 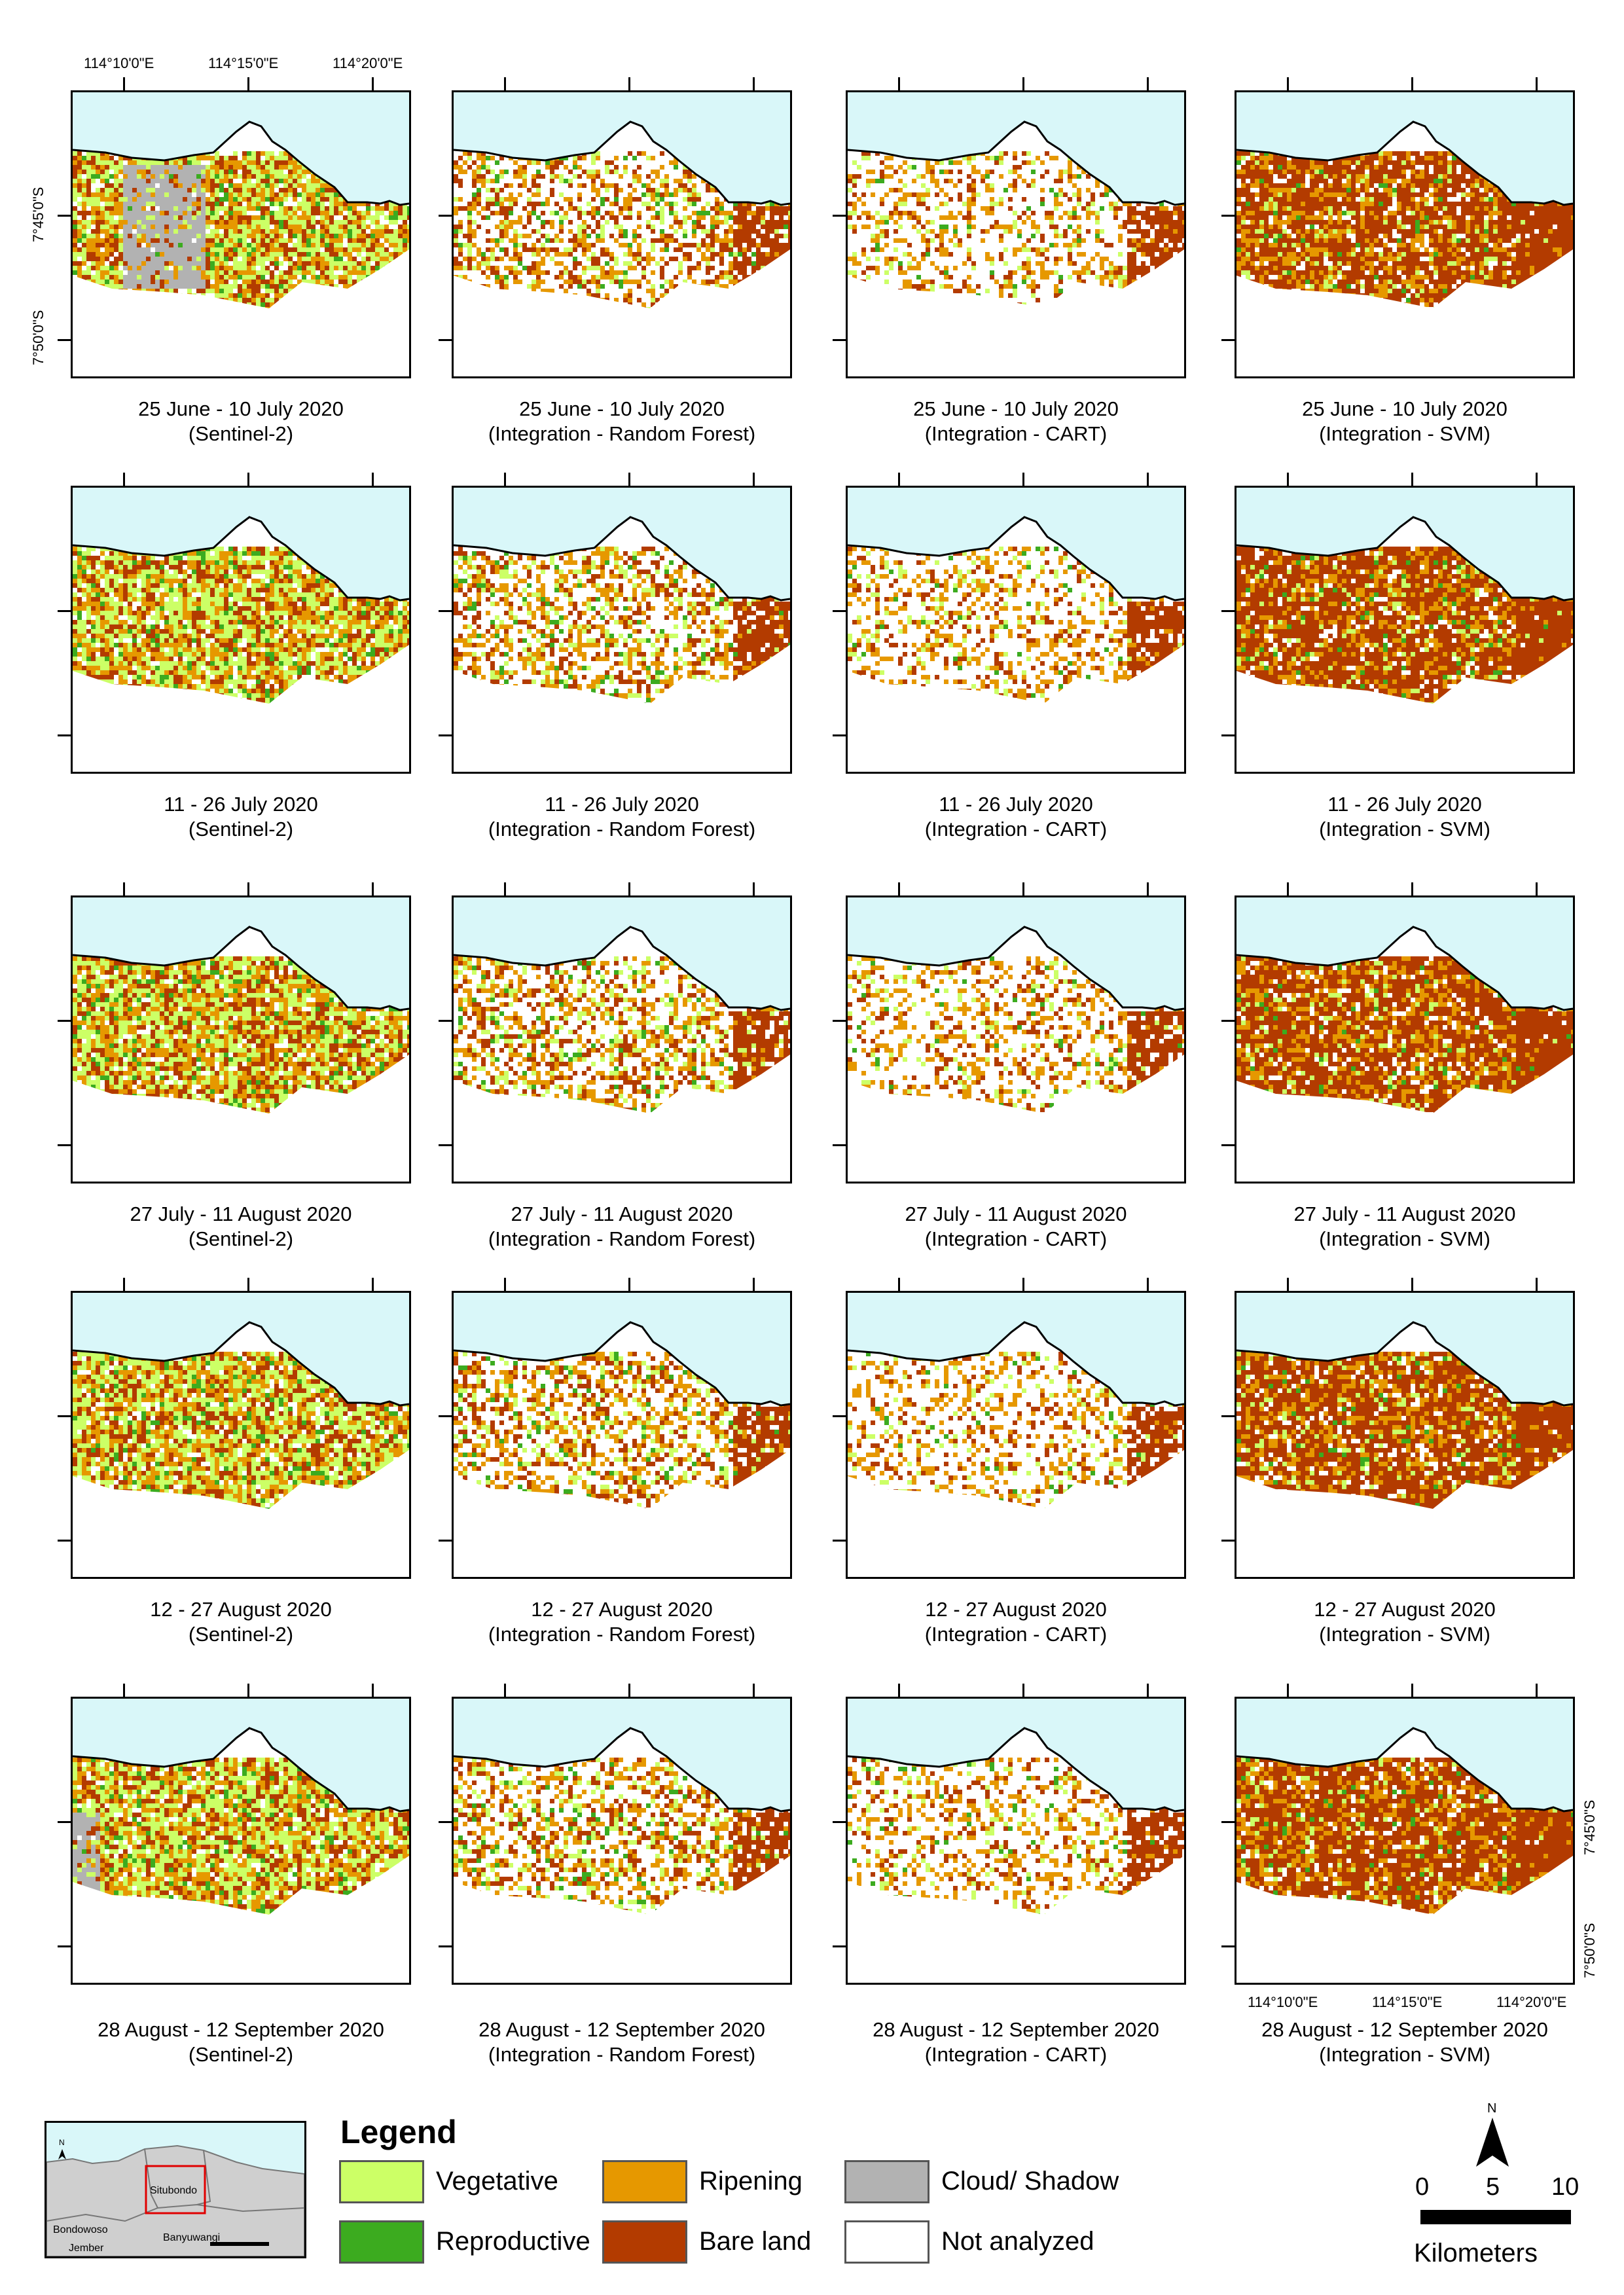 I want to click on caption-period: 11 - 26 July 2020, so click(x=622, y=804).